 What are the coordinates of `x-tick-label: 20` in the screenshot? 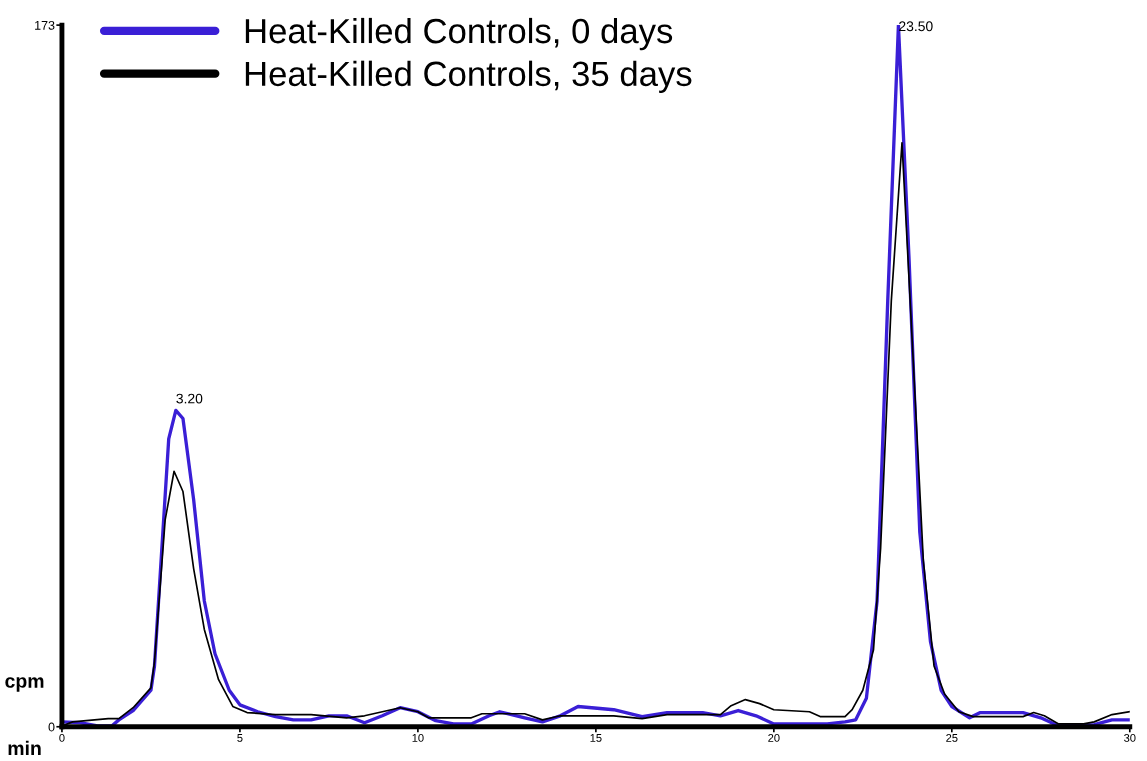 It's located at (774, 737).